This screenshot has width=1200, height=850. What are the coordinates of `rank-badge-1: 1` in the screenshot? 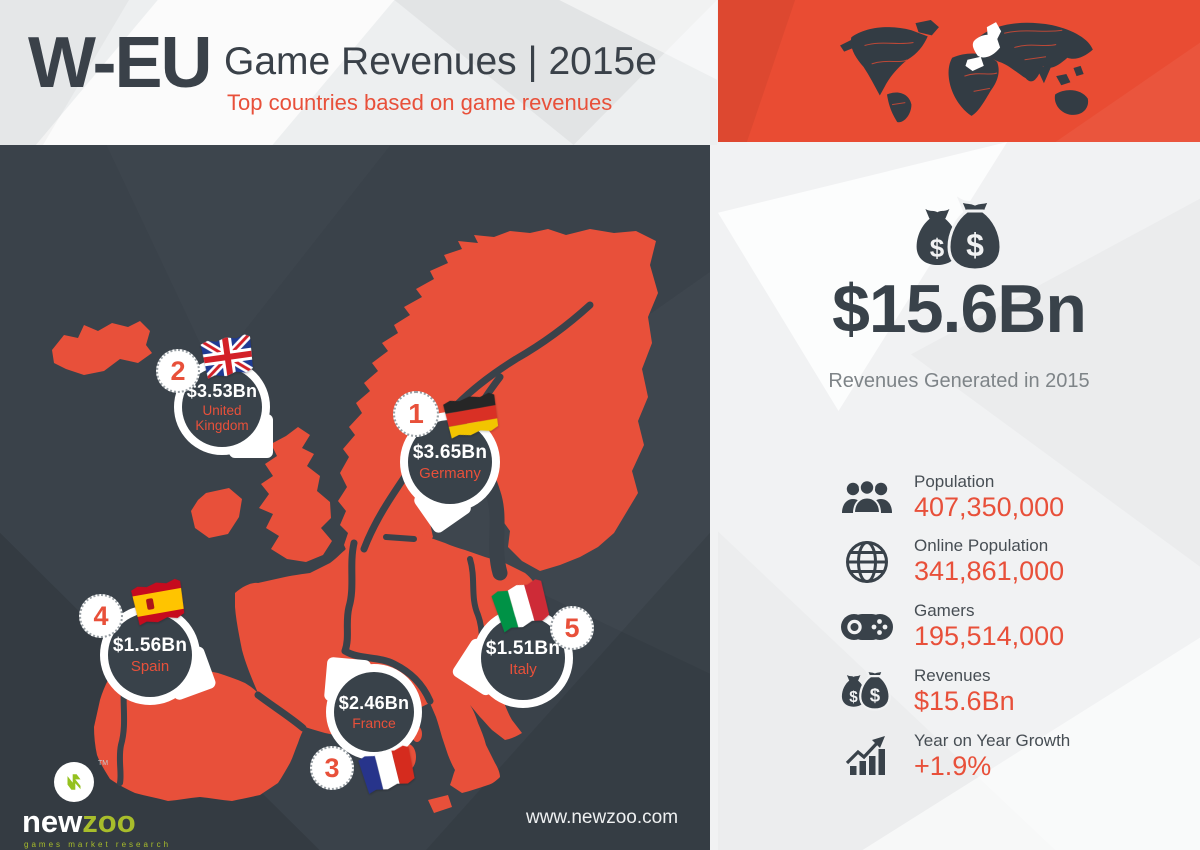 It's located at (416, 414).